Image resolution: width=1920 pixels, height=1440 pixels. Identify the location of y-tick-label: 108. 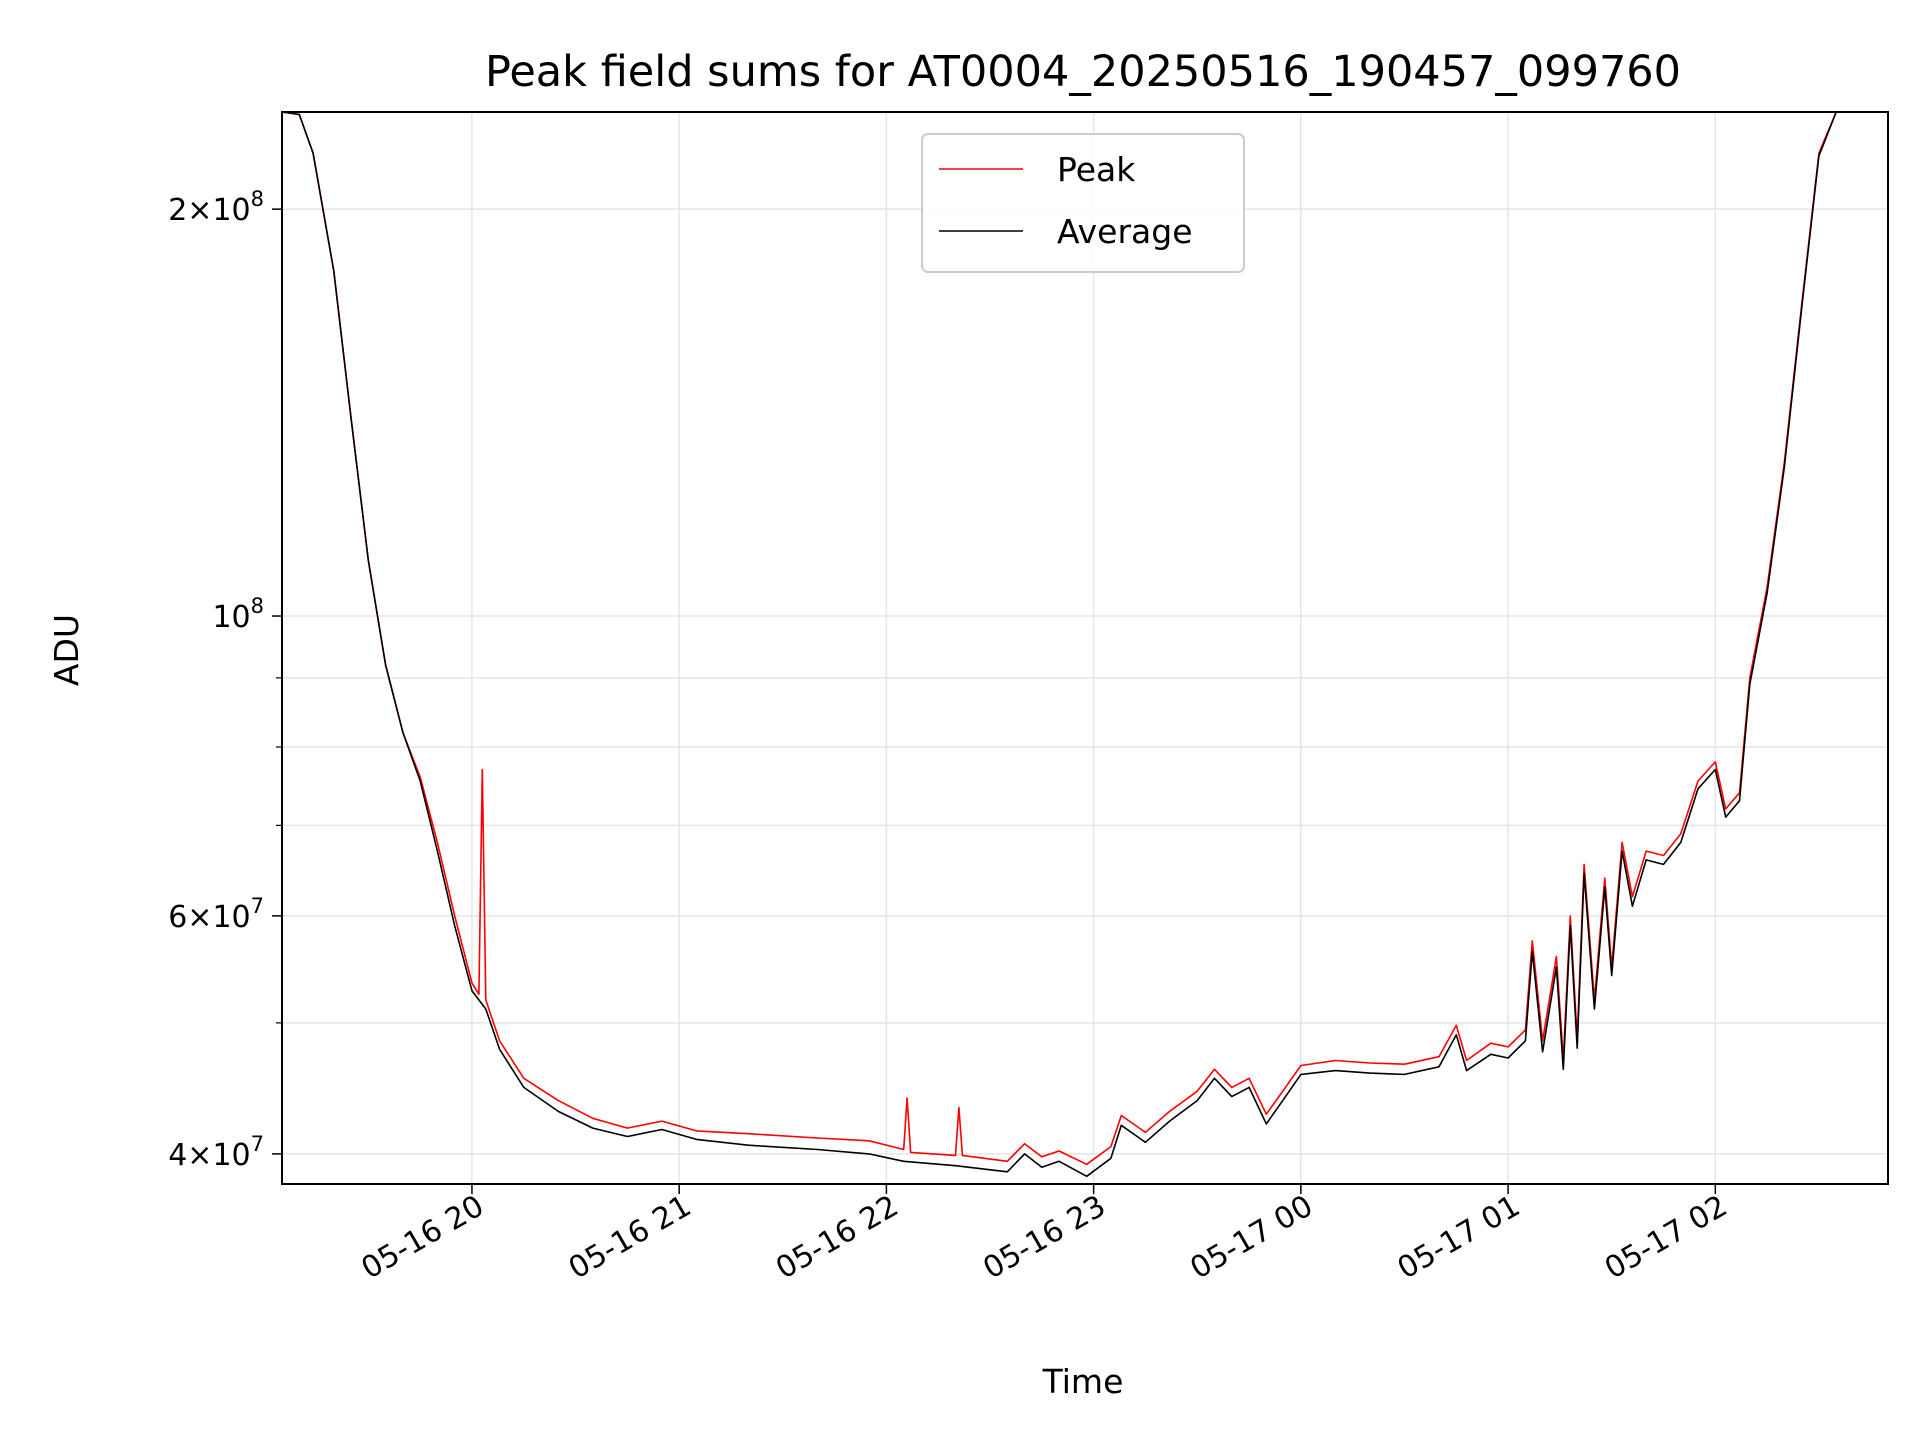
(238, 614).